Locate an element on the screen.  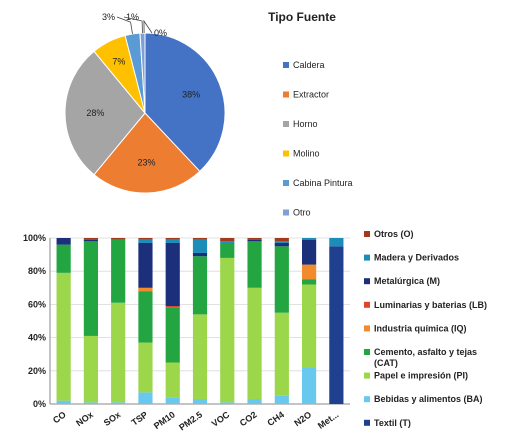
bar-legend-label-line: (CAT) is located at coordinates (386, 363).